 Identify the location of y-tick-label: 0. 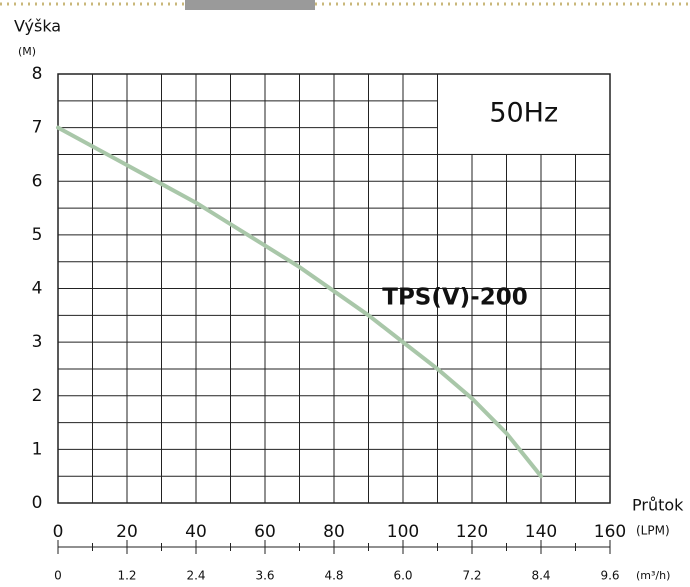
(37, 503).